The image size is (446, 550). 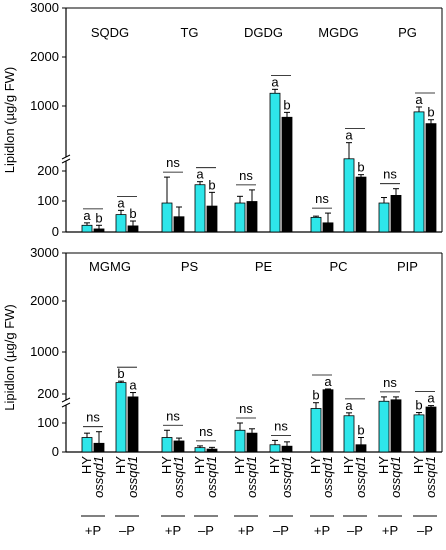 I want to click on y-tick-label-top: 0, so click(x=55, y=231).